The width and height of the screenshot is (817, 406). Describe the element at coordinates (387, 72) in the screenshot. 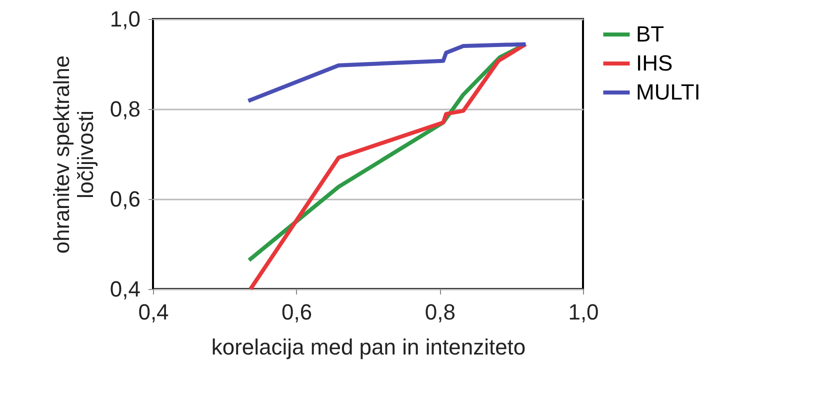

I see `line-series` at that location.